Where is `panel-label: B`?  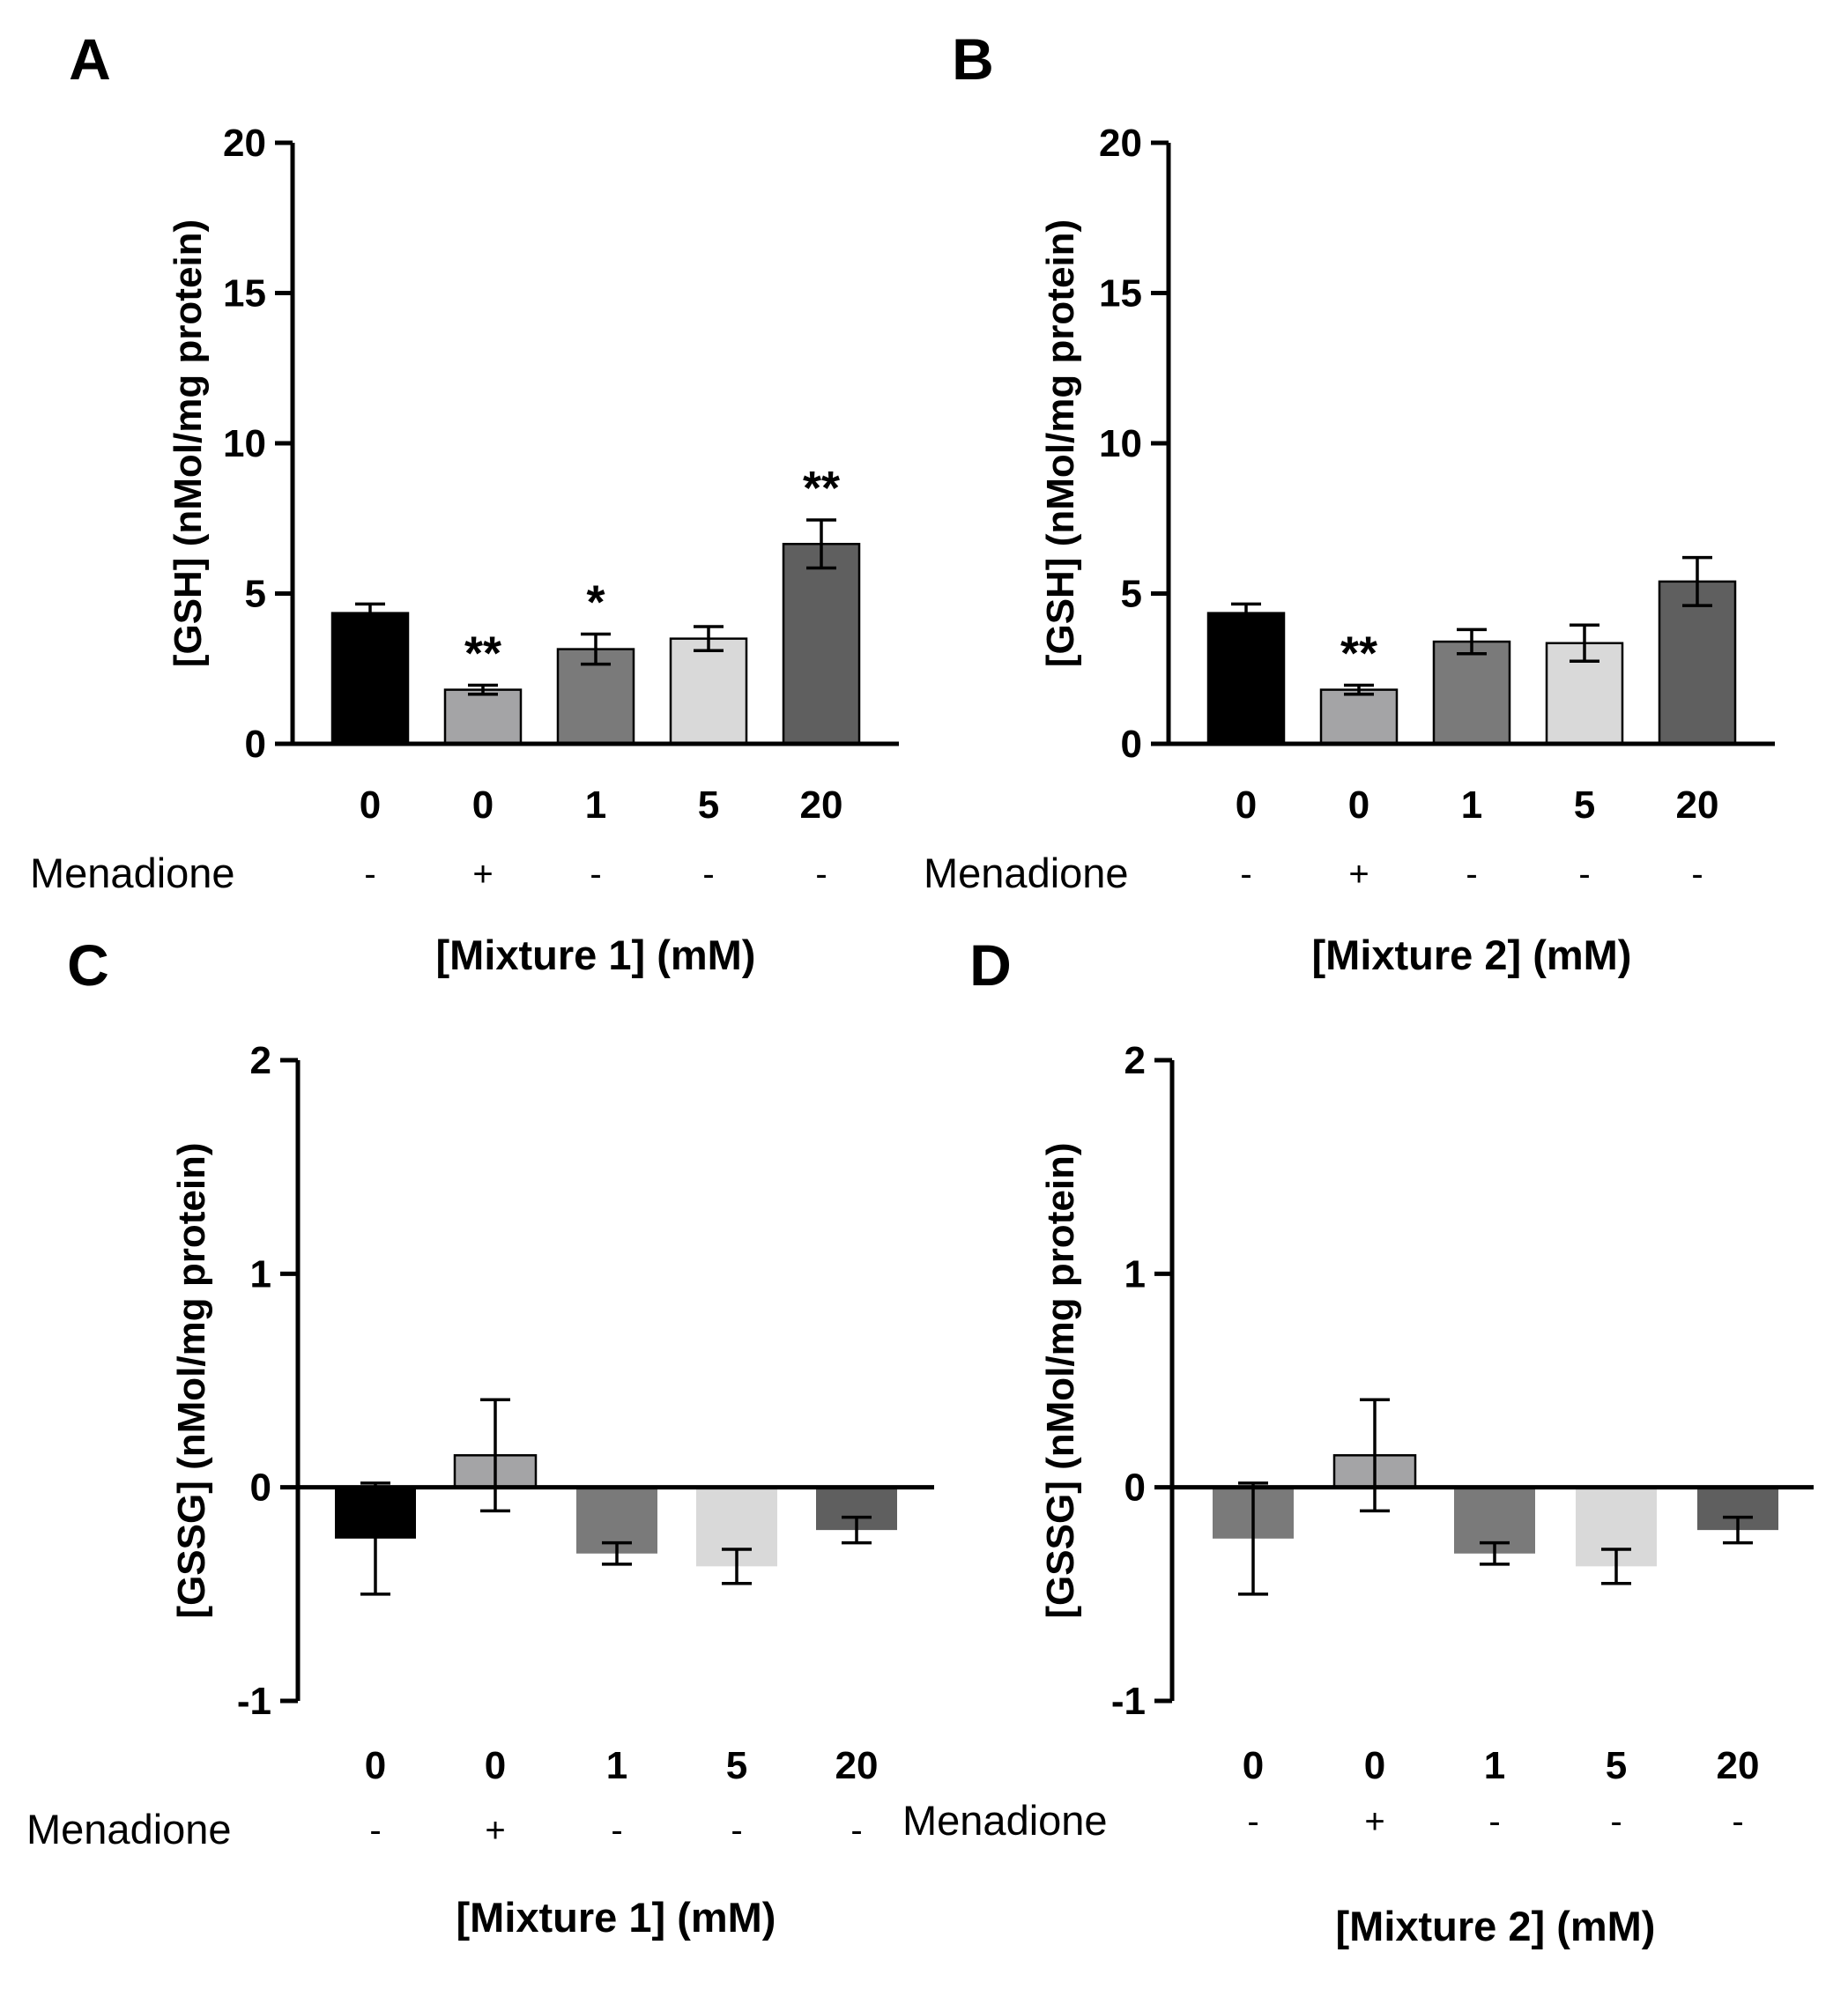 panel-label: B is located at coordinates (973, 59).